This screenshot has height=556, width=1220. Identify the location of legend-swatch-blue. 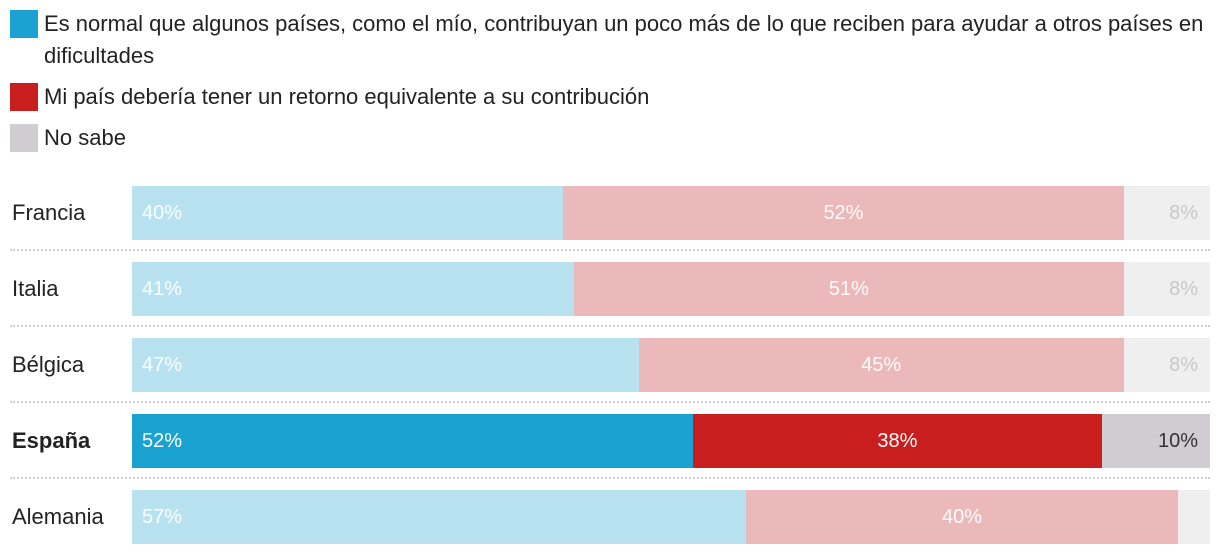
(24, 24).